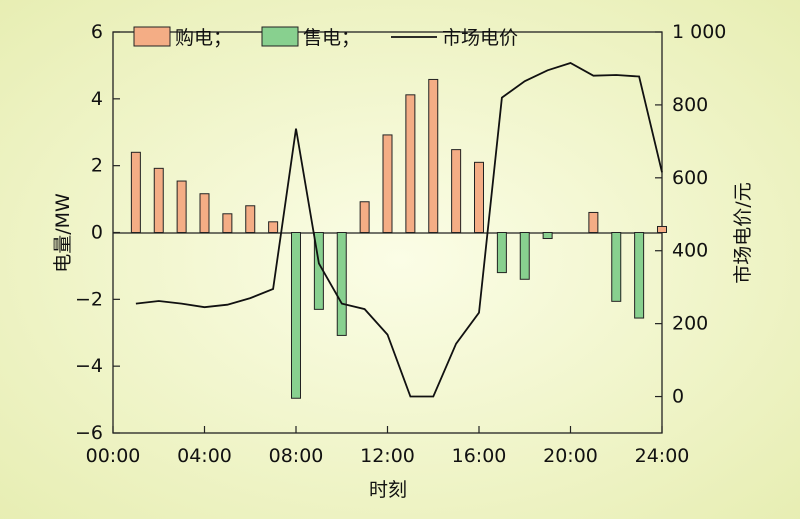 The image size is (800, 519). What do you see at coordinates (480, 38) in the screenshot?
I see `legend-price-label: 市场电价` at bounding box center [480, 38].